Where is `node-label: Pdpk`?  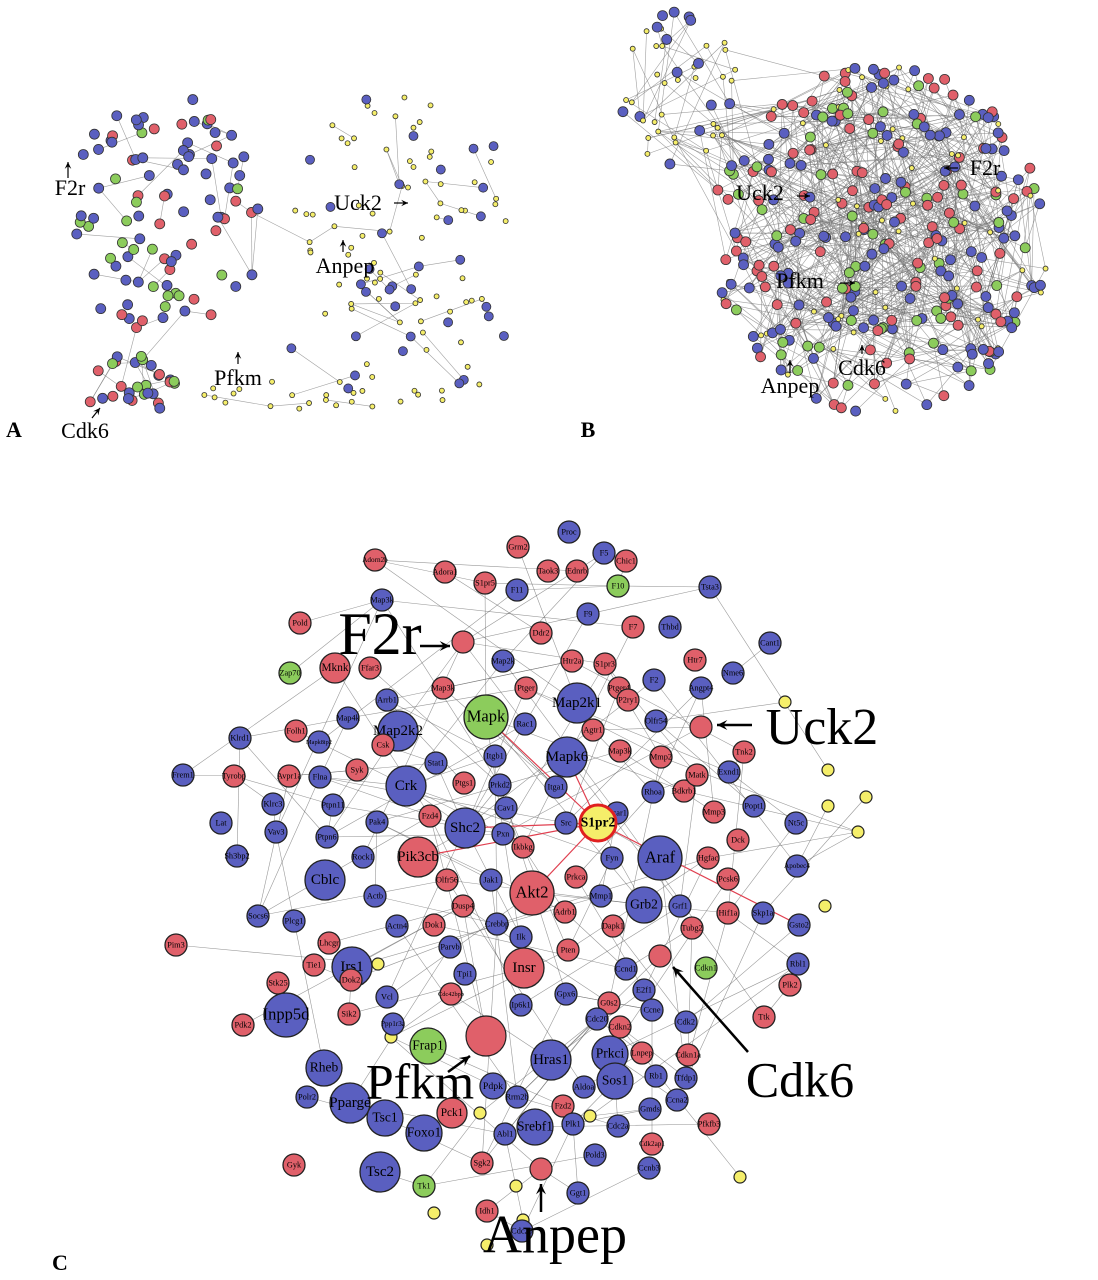 node-label: Pdpk is located at coordinates (493, 1086).